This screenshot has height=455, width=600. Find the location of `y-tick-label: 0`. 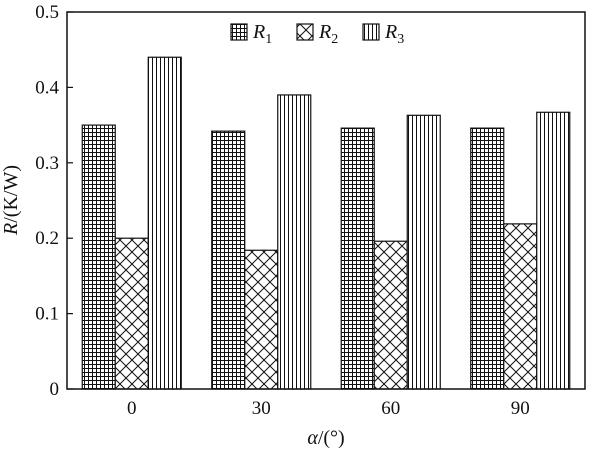

y-tick-label: 0 is located at coordinates (55, 389).